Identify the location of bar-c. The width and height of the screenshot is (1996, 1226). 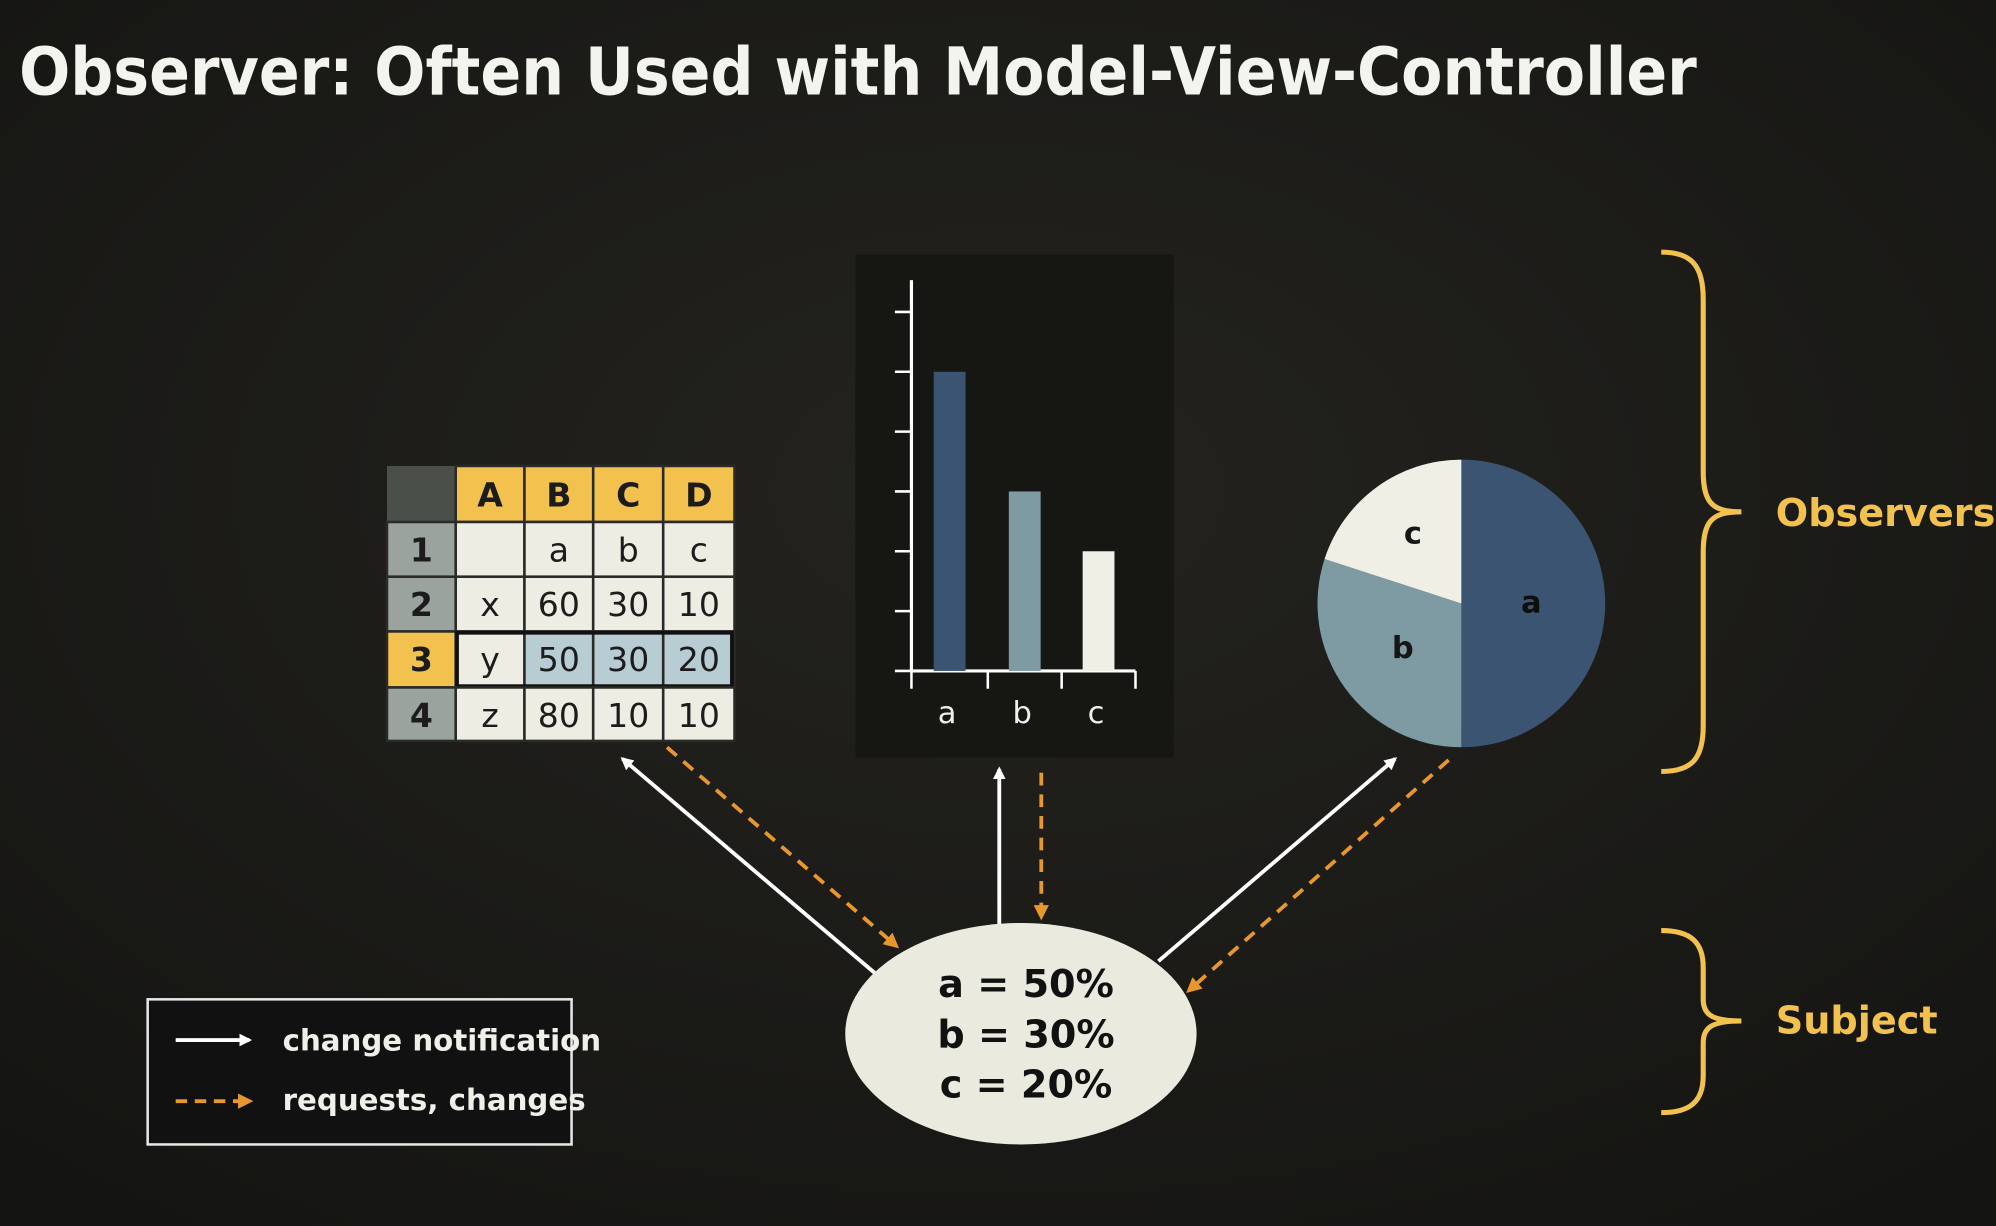
(1098, 611).